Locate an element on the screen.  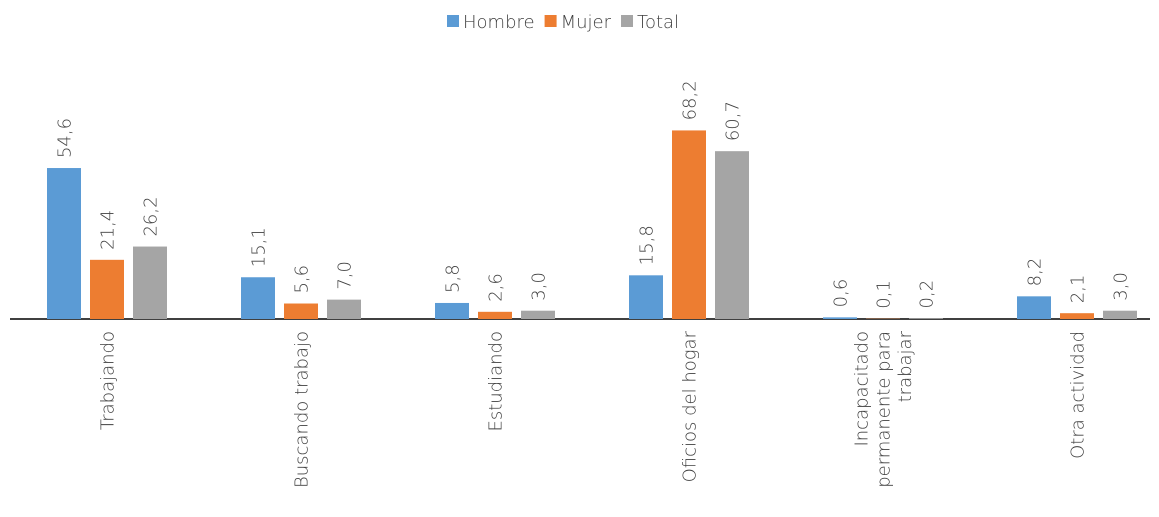
value-label: 2,1 is located at coordinates (1077, 289).